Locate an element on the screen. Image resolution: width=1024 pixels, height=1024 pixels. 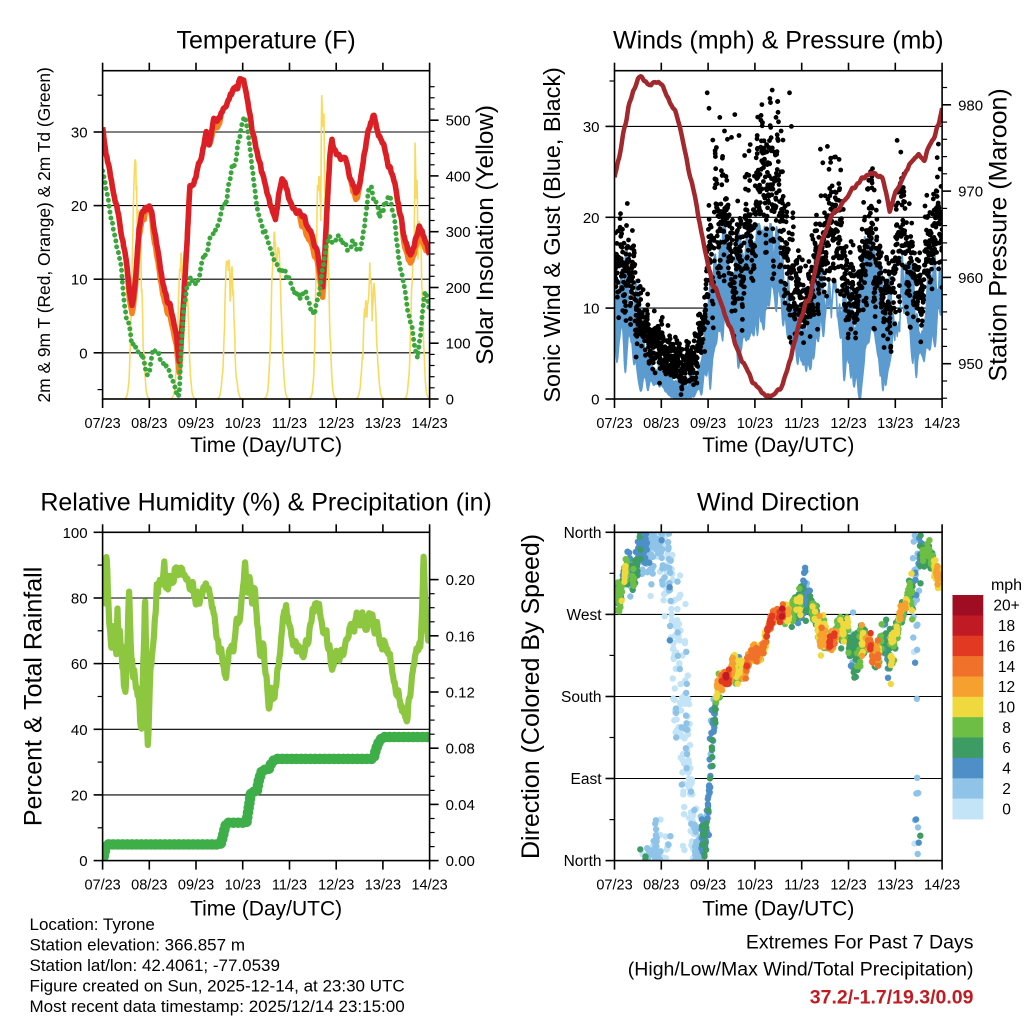
svg-text: Wind Direction is located at coordinates (778, 503).